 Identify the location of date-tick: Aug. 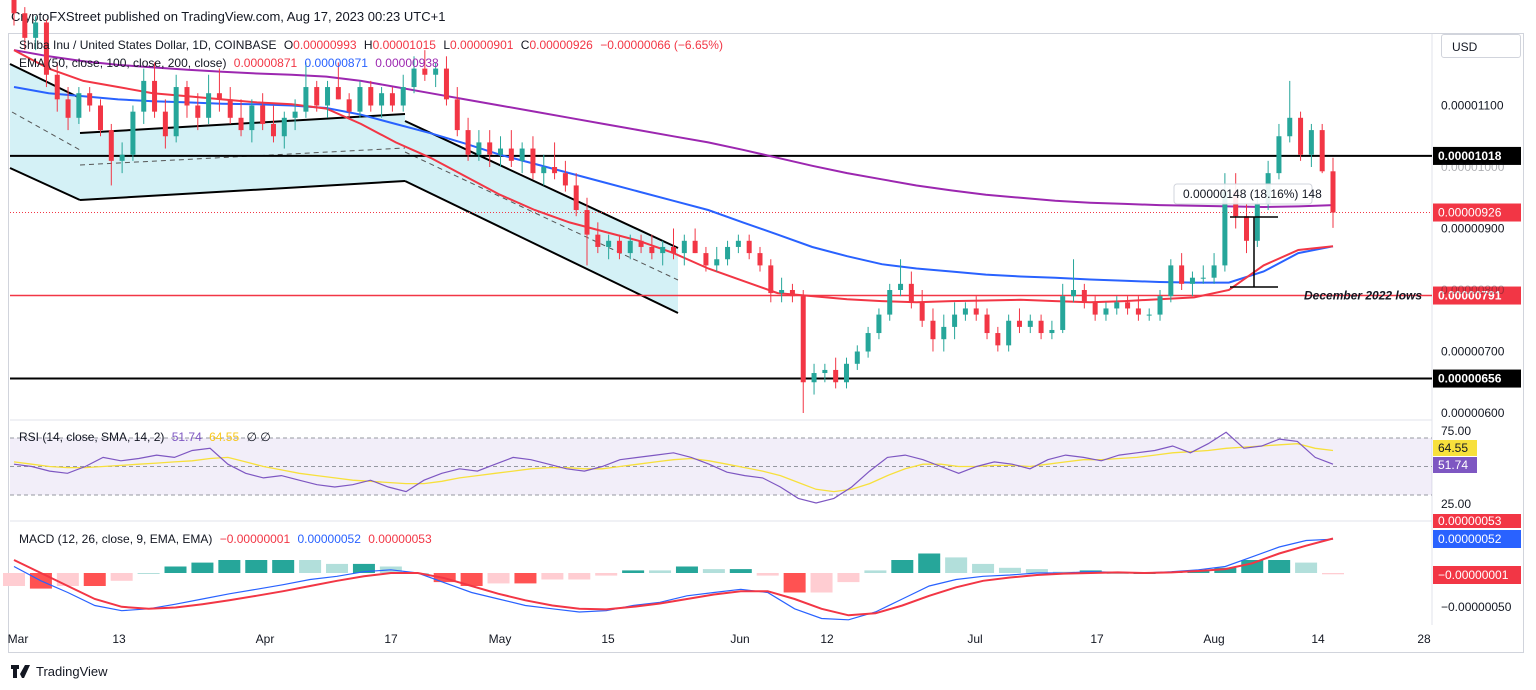
(1213, 639).